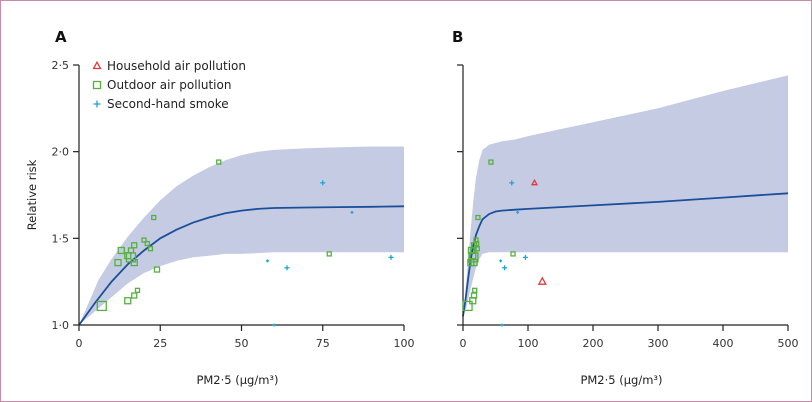 The width and height of the screenshot is (812, 402). I want to click on legend-square-icon, so click(97, 85).